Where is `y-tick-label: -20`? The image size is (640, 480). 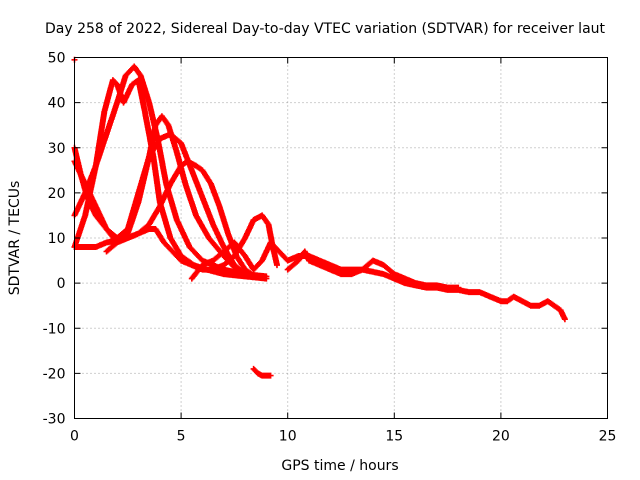 y-tick-label: -20 is located at coordinates (54, 374).